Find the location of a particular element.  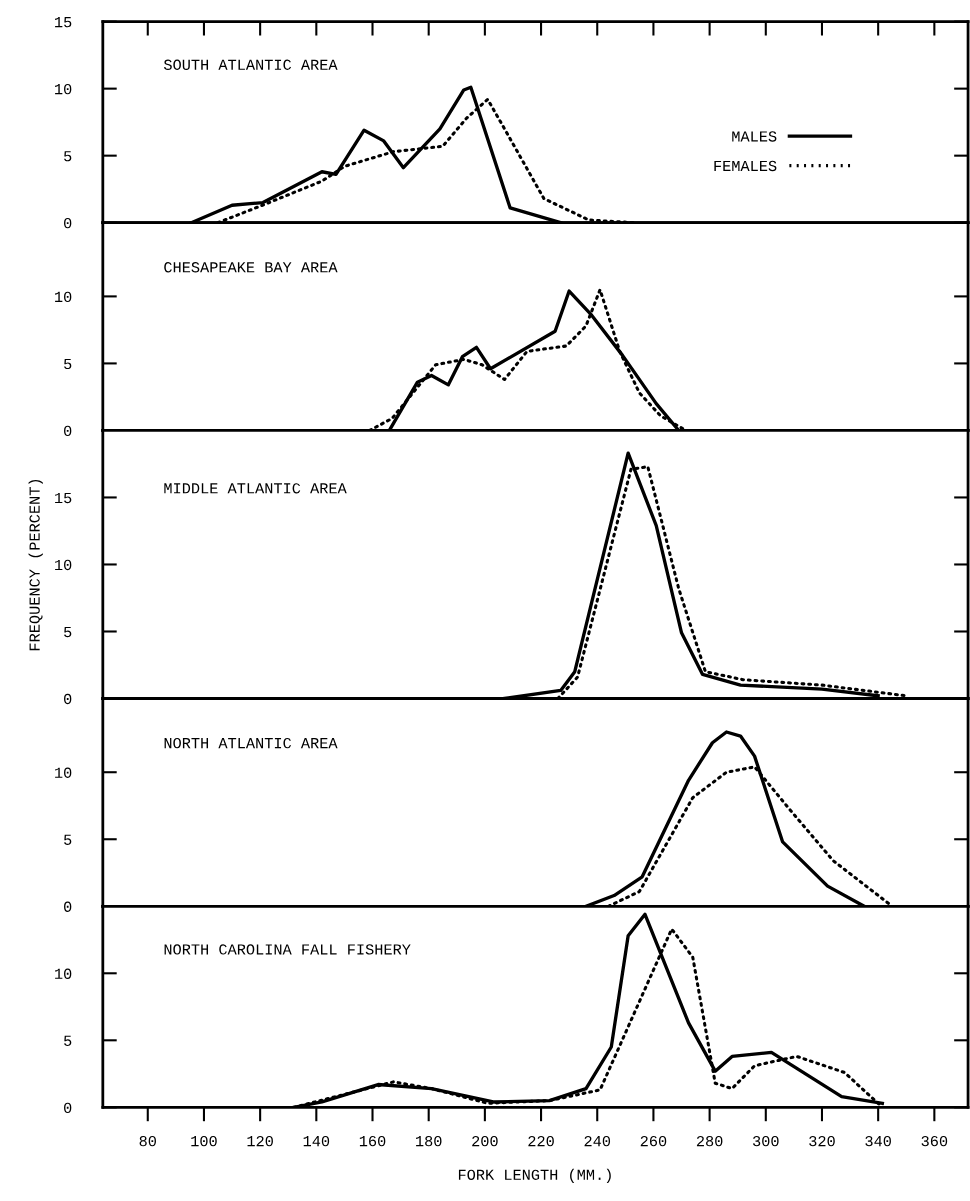

x-tick-label: 220 is located at coordinates (541, 1141).